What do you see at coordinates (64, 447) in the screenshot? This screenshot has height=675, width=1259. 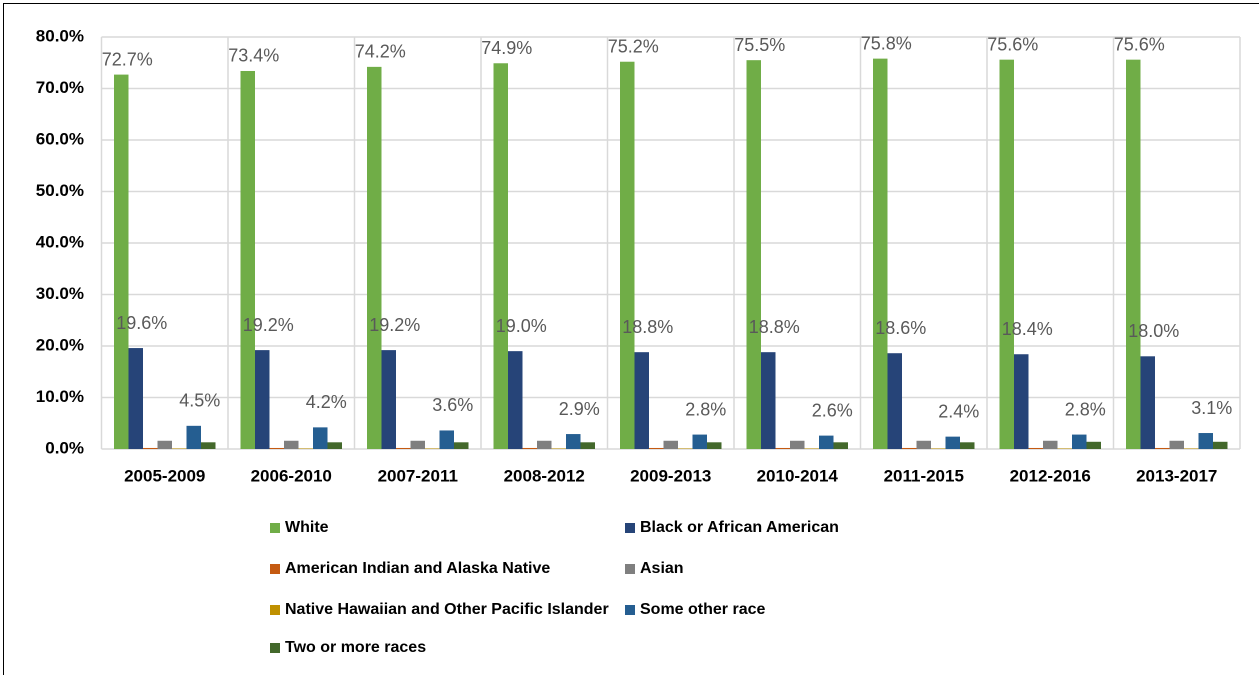 I see `y-tick-label: 0.0%` at bounding box center [64, 447].